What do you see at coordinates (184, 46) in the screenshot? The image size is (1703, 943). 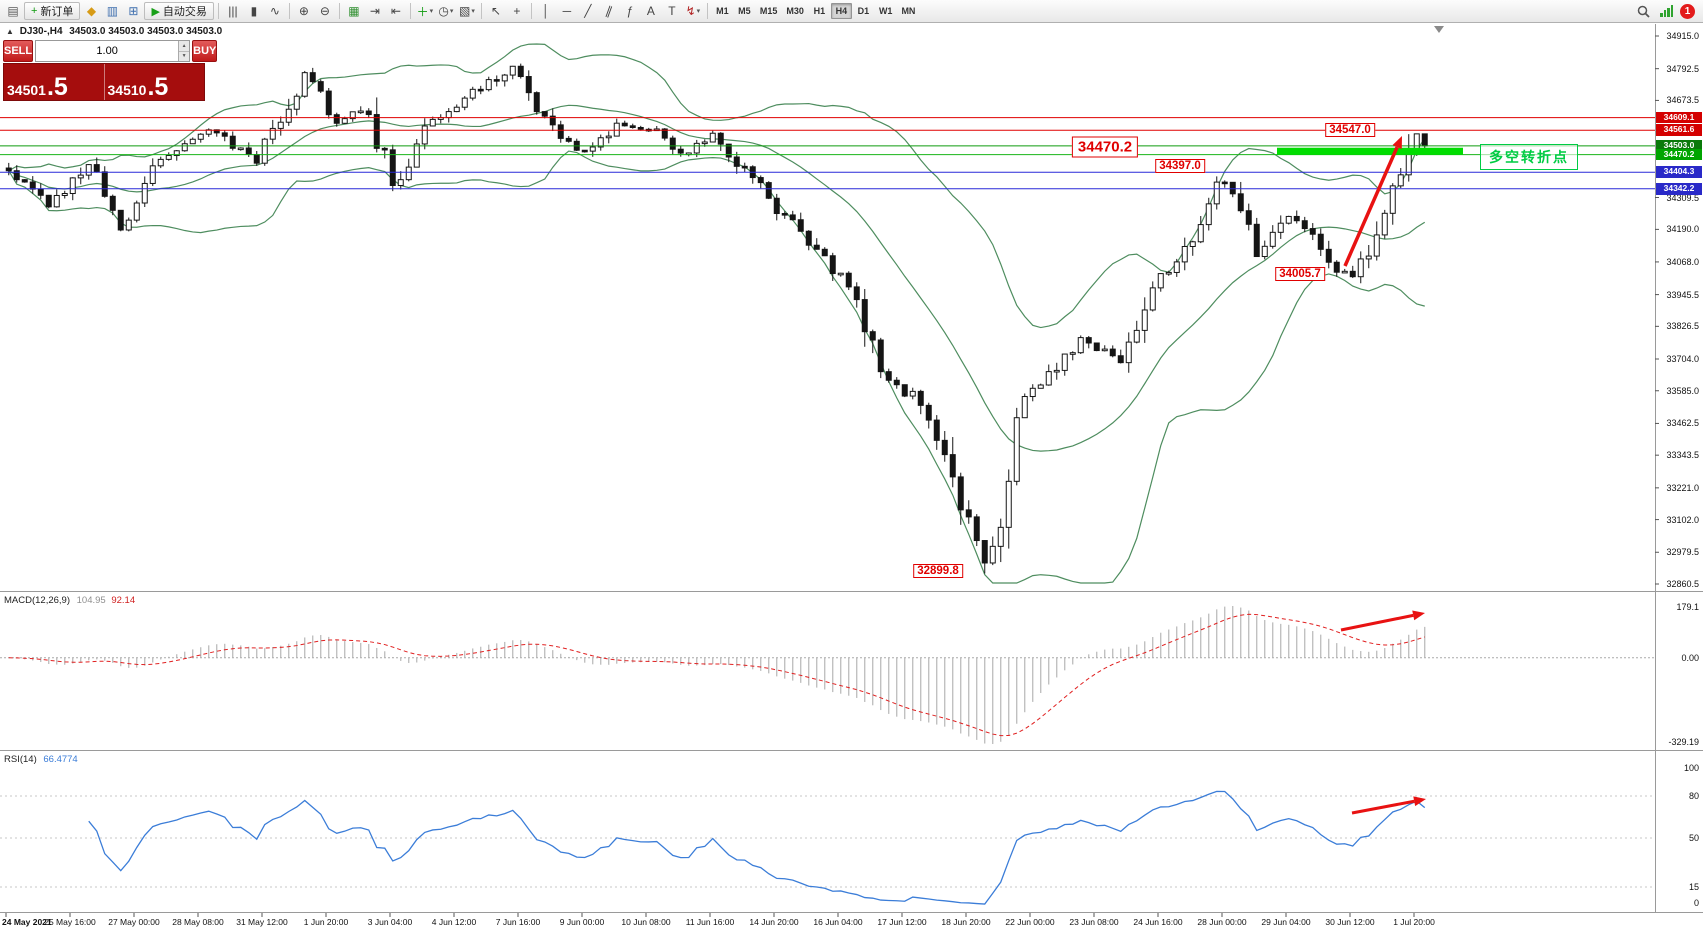 I see `volume-increase-button: ▲` at bounding box center [184, 46].